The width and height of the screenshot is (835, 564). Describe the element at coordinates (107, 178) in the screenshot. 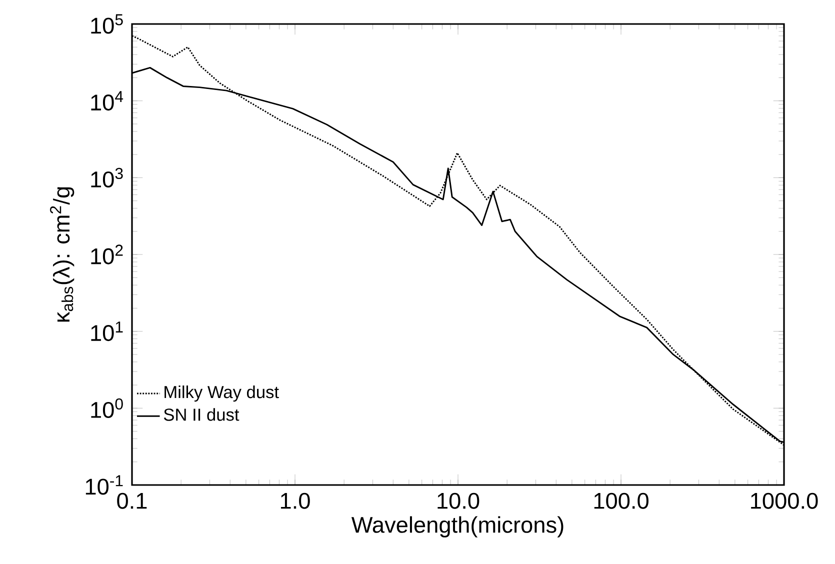

I see `y-tick-label: 10$^{3}$` at that location.